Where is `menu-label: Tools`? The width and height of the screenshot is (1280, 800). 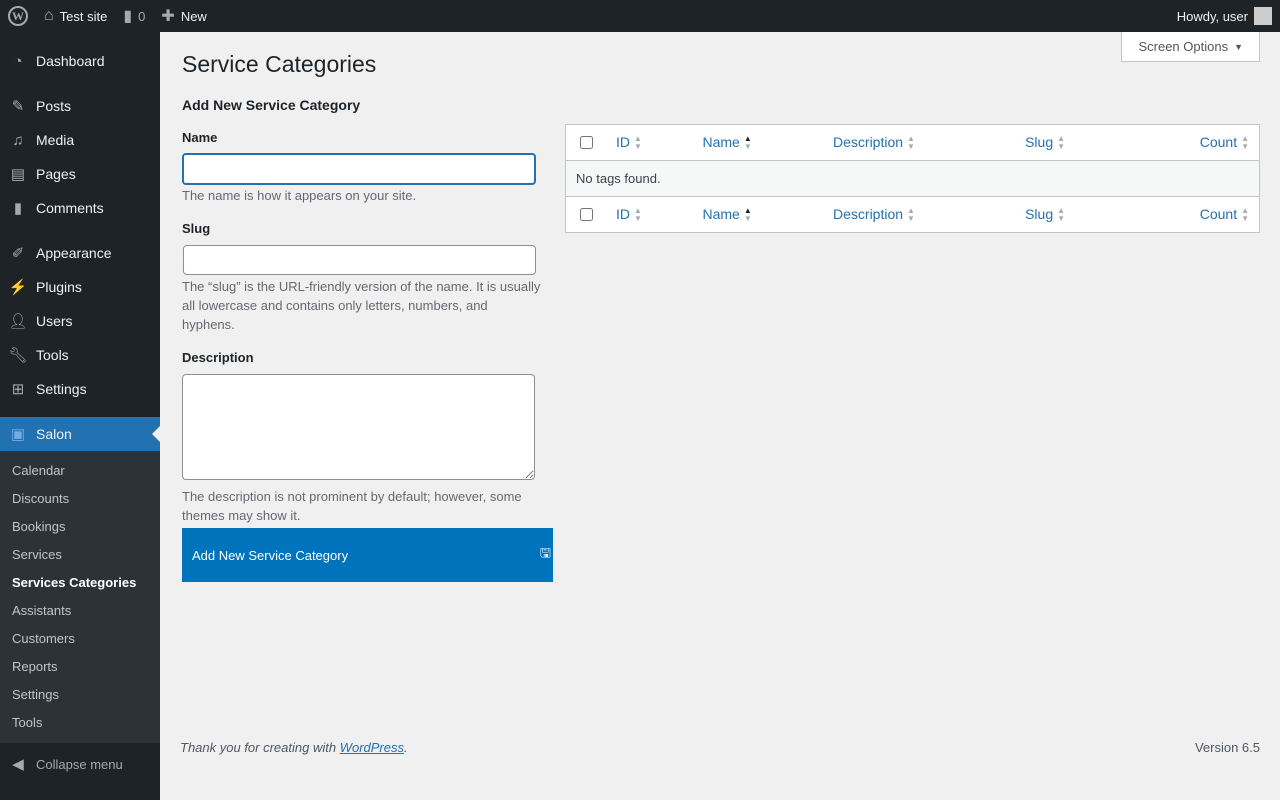
menu-label: Tools is located at coordinates (52, 355).